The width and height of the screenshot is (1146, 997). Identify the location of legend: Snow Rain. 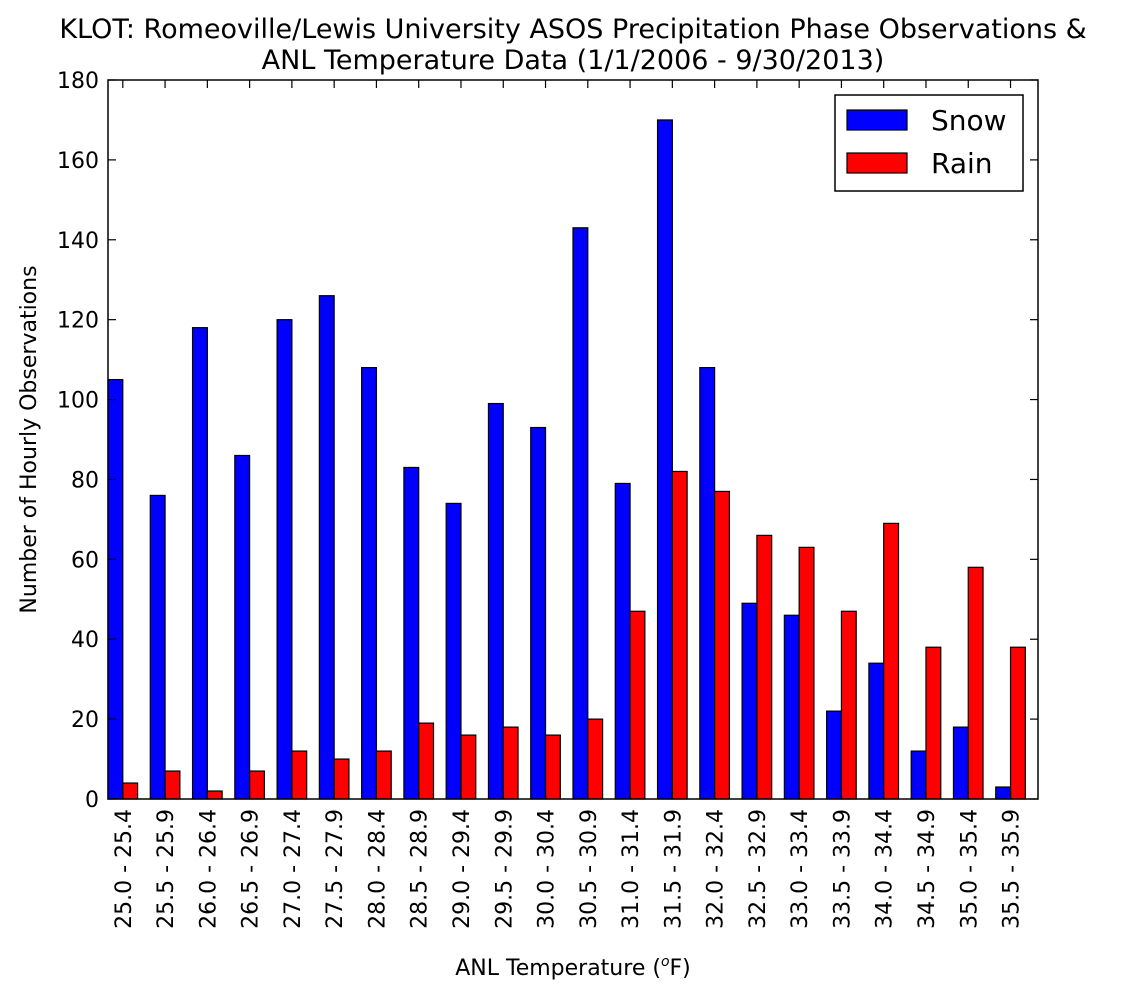
(929, 143).